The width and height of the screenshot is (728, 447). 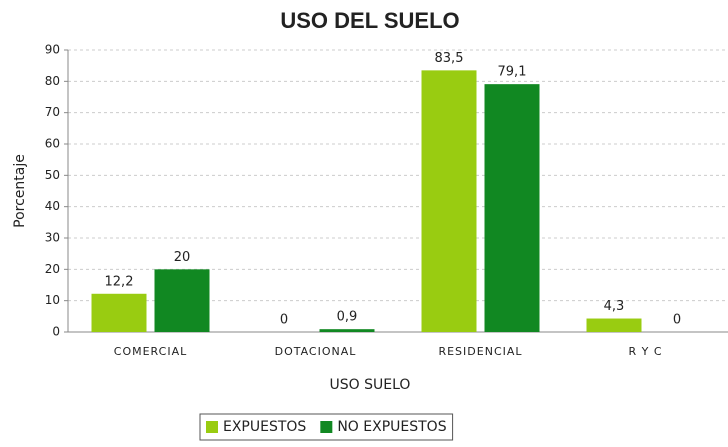 I want to click on value-label: 4,3, so click(x=614, y=306).